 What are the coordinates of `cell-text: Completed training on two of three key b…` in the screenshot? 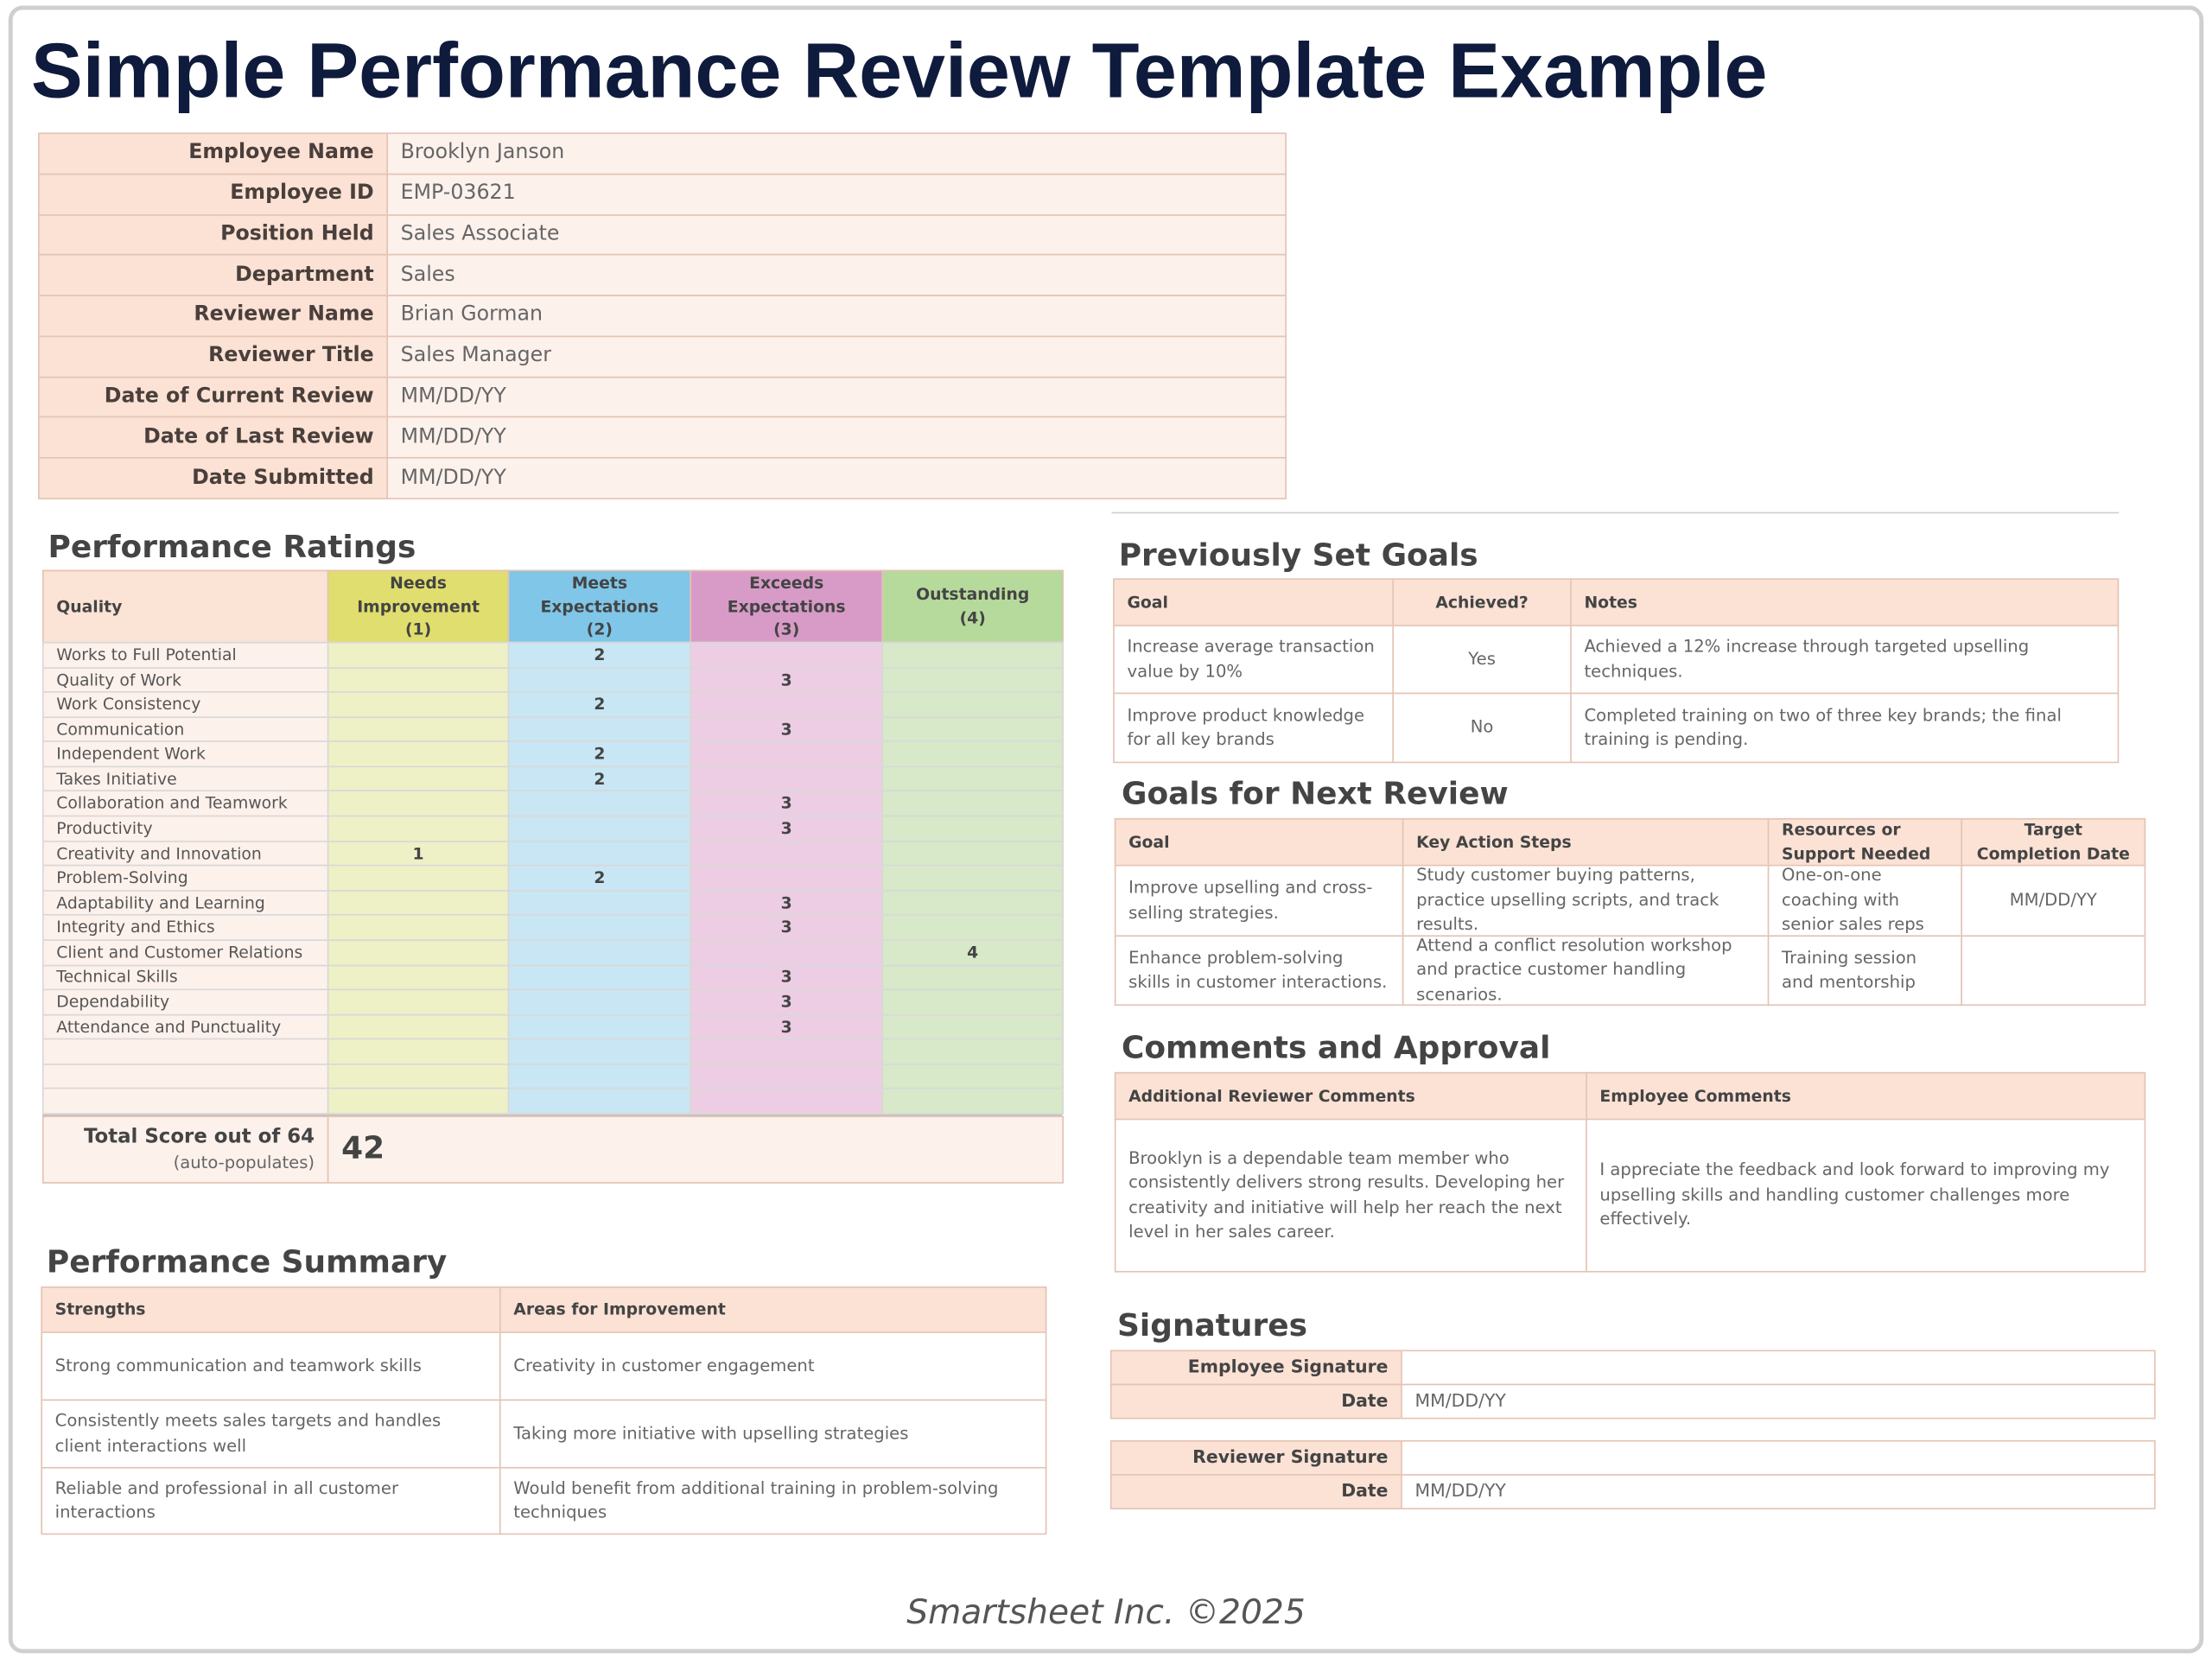 It's located at (1823, 726).